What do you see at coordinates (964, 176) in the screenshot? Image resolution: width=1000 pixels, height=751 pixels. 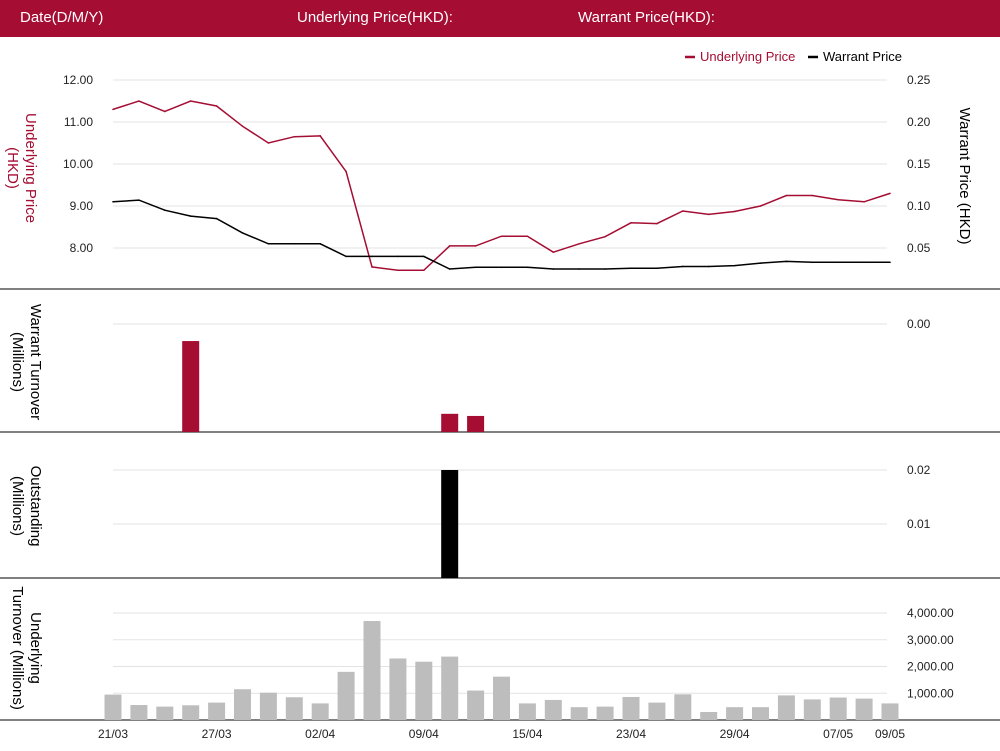 I see `warrant-price-axis-title-line: Warrant Price (HKD)` at bounding box center [964, 176].